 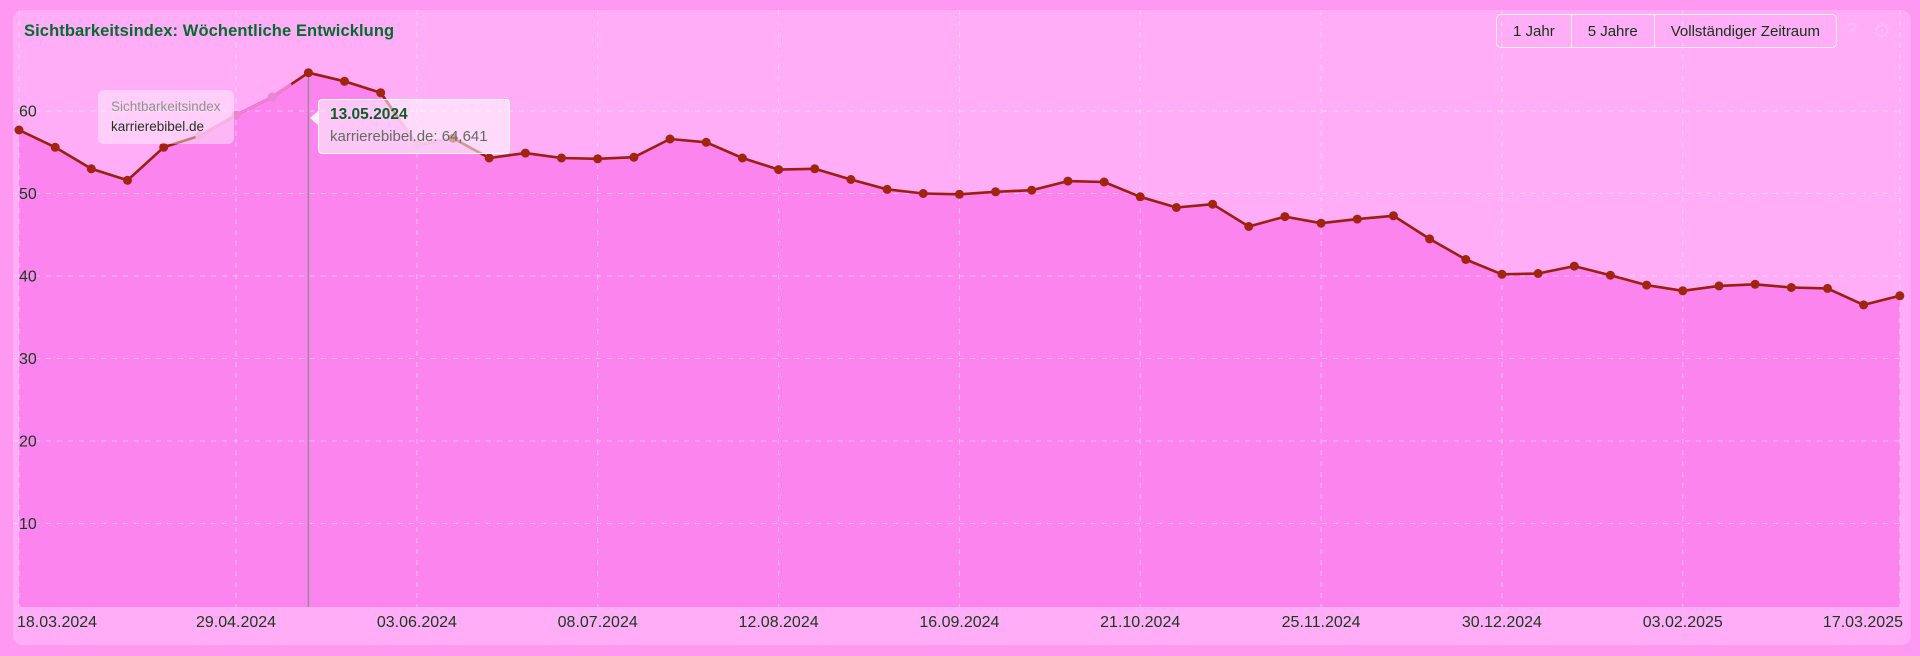 What do you see at coordinates (1321, 622) in the screenshot?
I see `x-axis-label: 25.11.2024` at bounding box center [1321, 622].